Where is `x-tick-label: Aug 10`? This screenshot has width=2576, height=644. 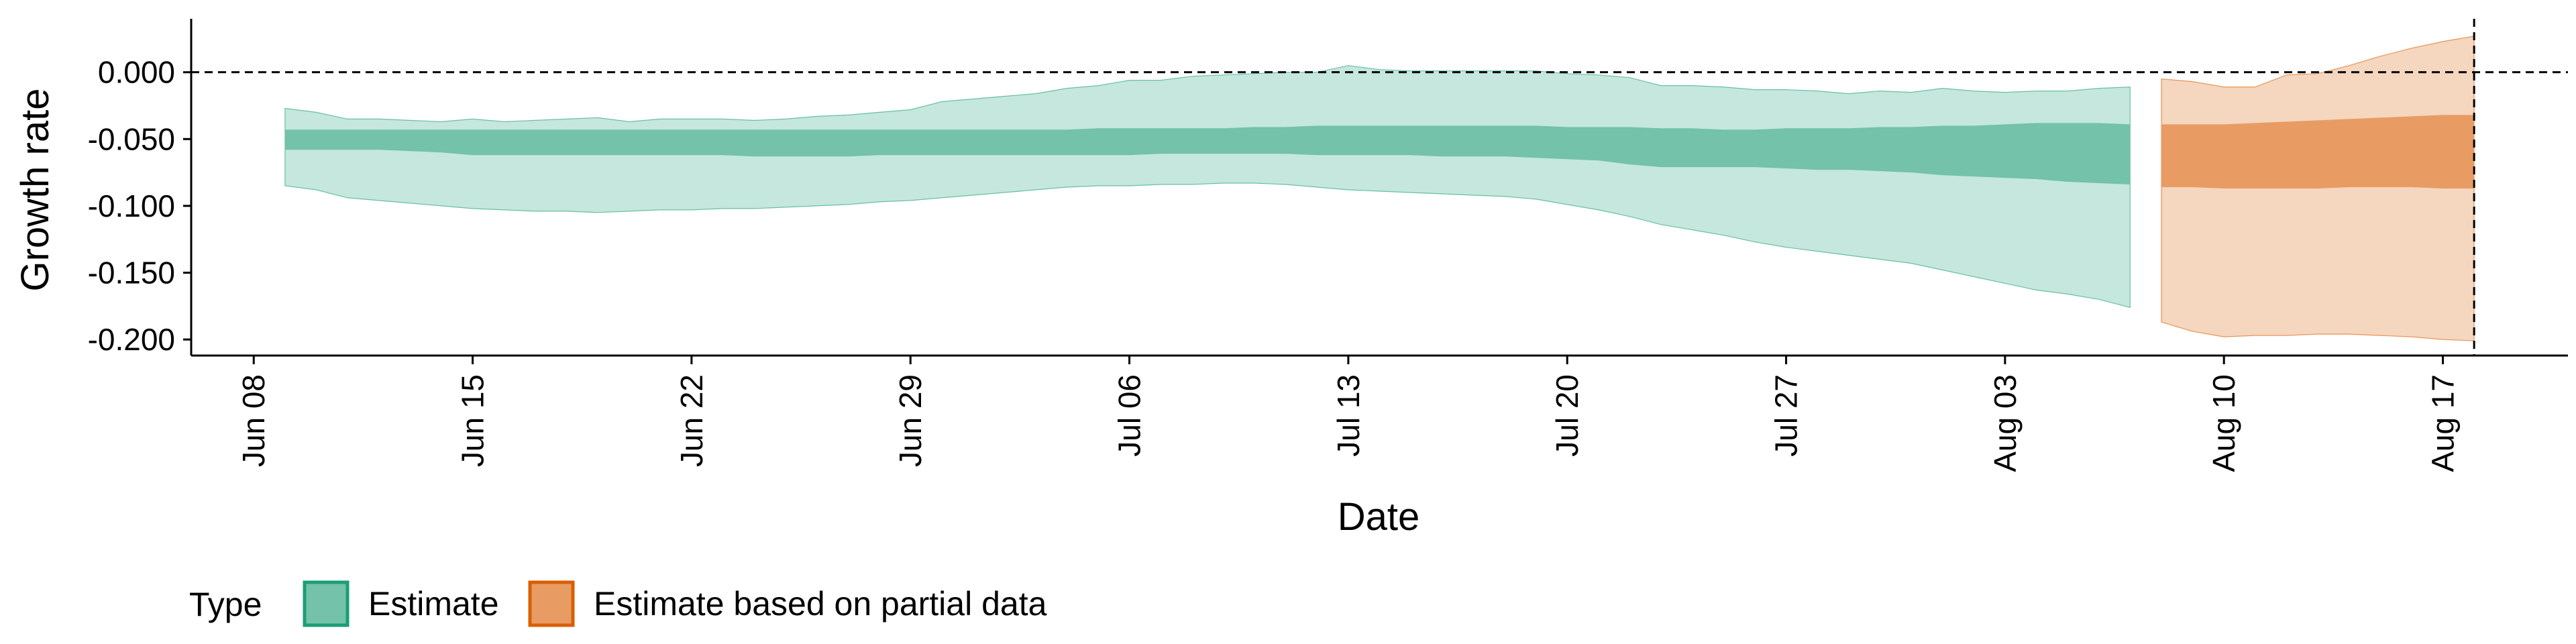 x-tick-label: Aug 10 is located at coordinates (2223, 423).